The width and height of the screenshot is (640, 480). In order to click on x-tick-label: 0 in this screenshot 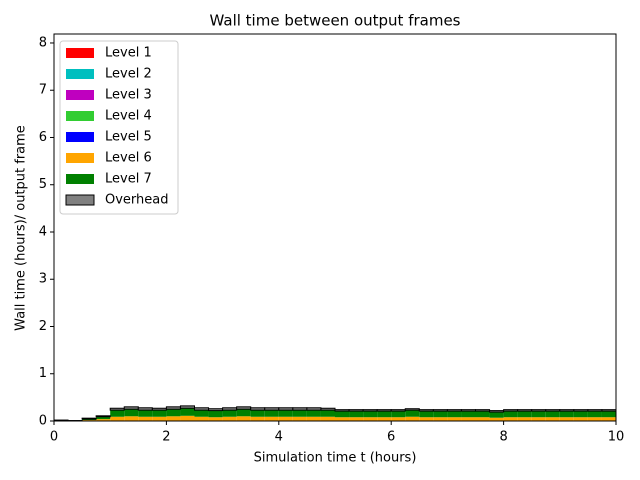, I will do `click(54, 437)`.